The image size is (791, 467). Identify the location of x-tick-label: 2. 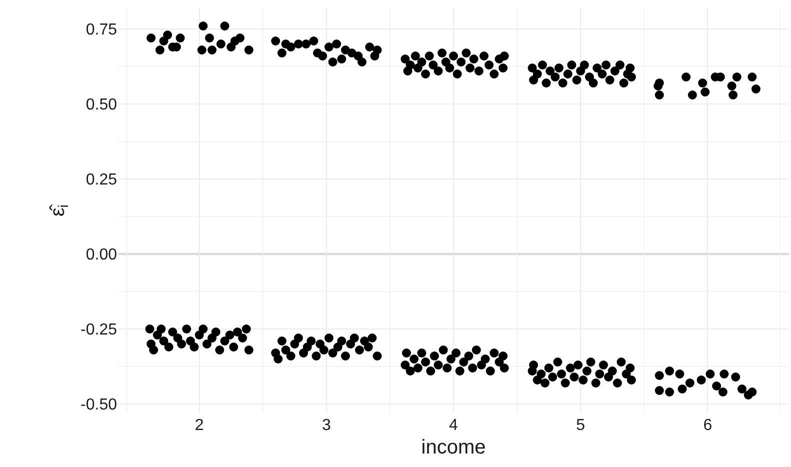
(199, 425).